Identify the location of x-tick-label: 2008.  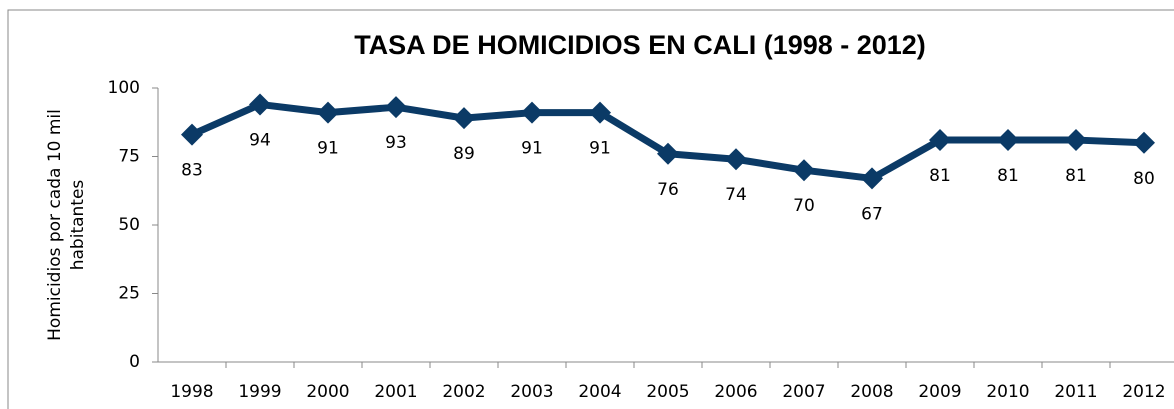
(871, 392).